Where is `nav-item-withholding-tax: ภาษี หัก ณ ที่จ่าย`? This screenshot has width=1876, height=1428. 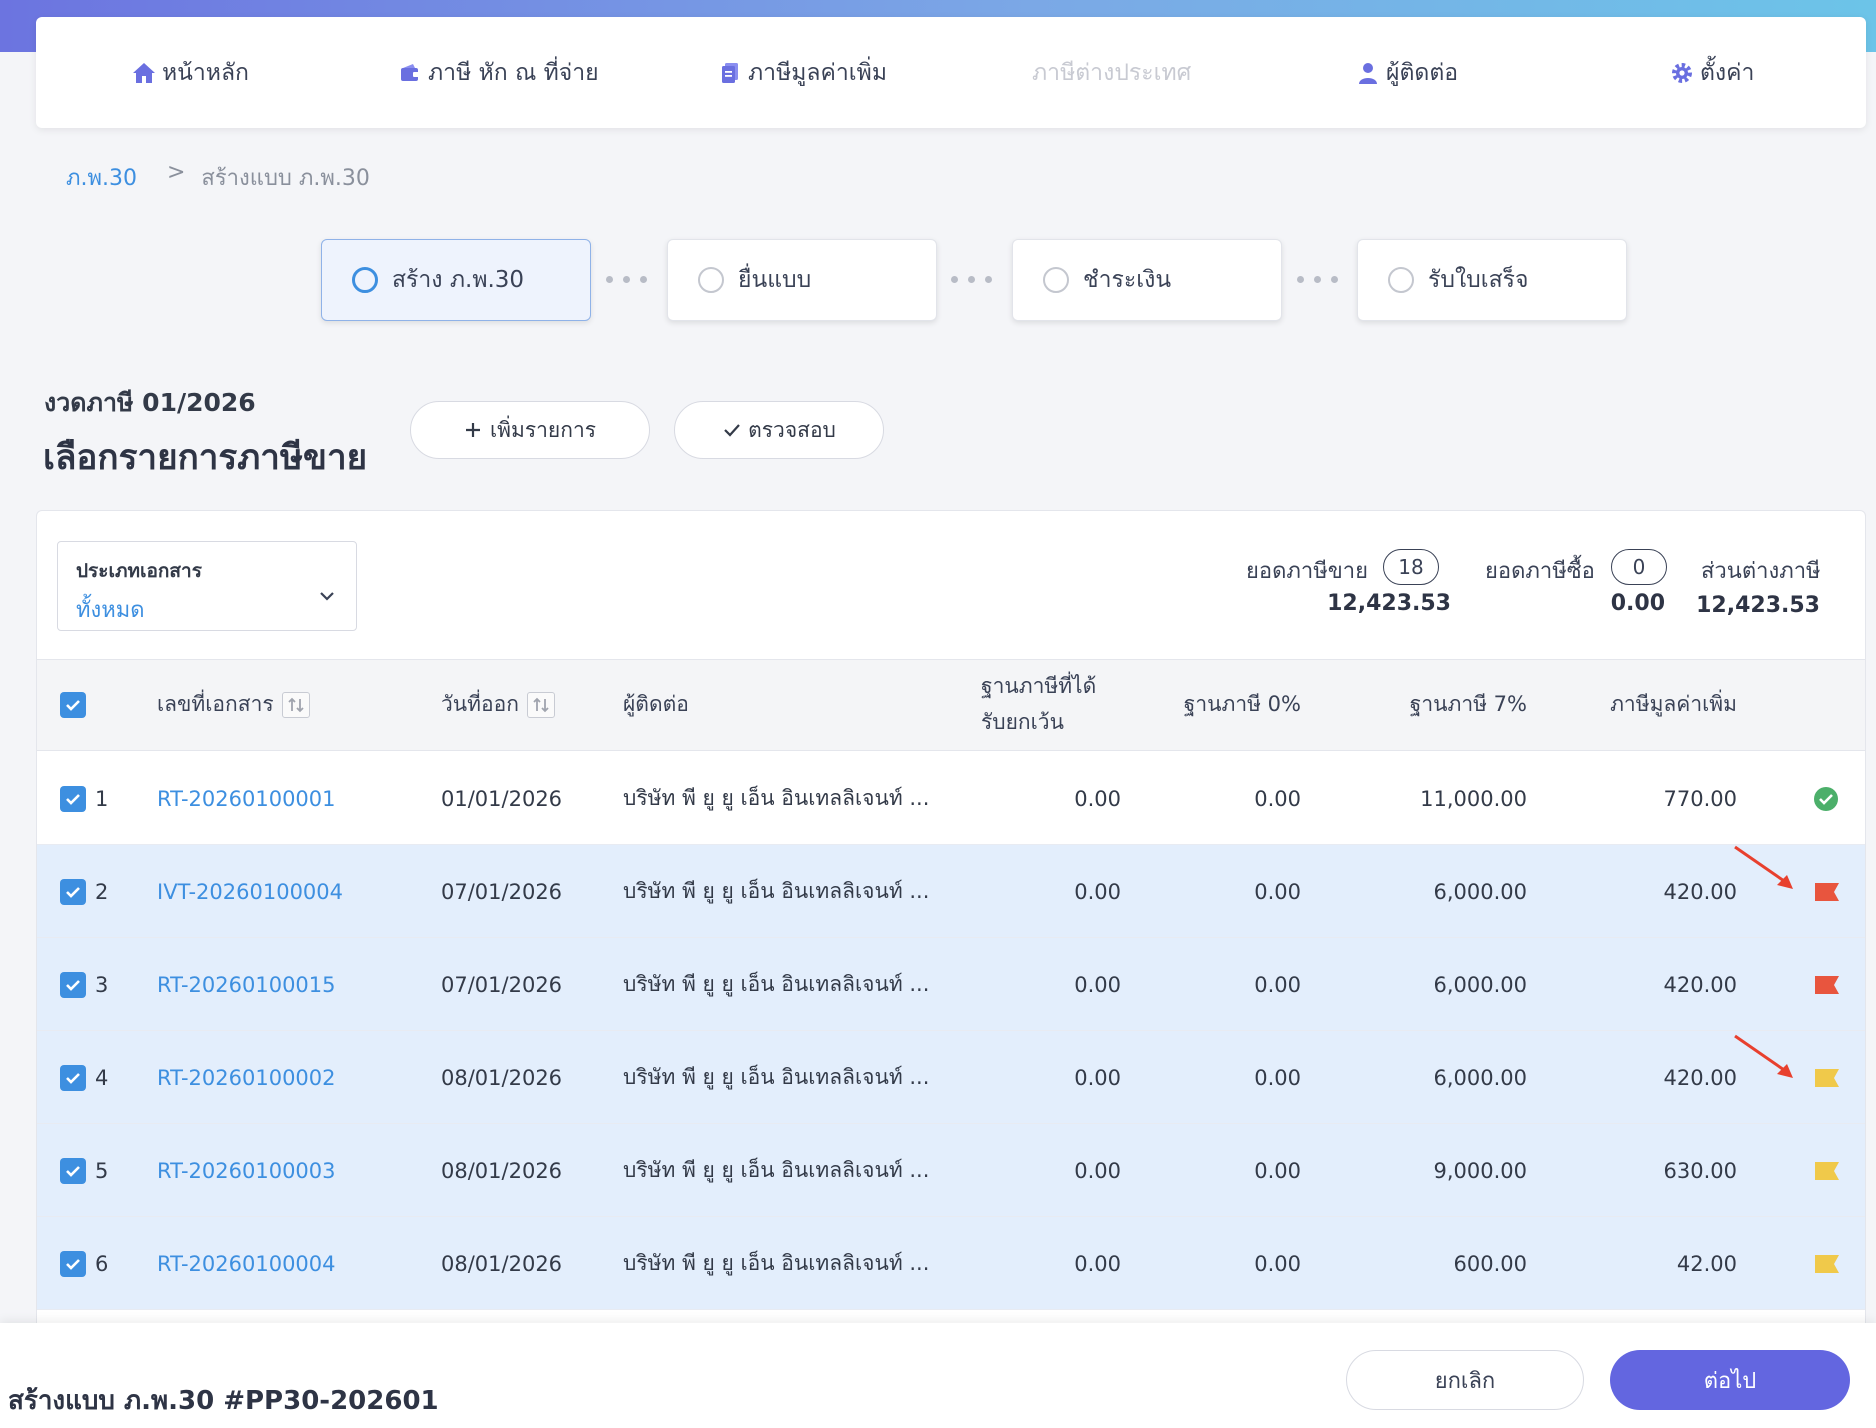
nav-item-withholding-tax: ภาษี หัก ณ ที่จ่าย is located at coordinates (498, 72).